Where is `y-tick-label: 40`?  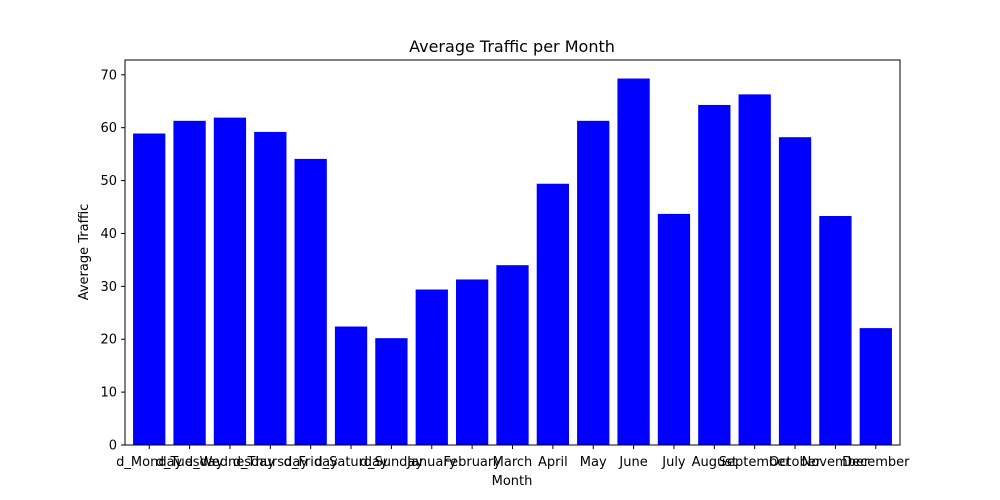 y-tick-label: 40 is located at coordinates (108, 234).